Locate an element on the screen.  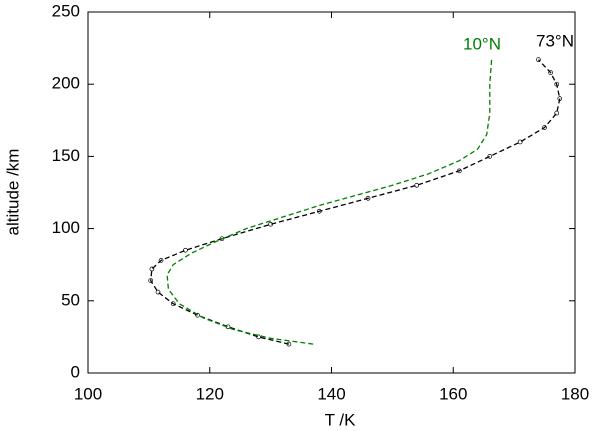
y-tick-label: 150 is located at coordinates (66, 155).